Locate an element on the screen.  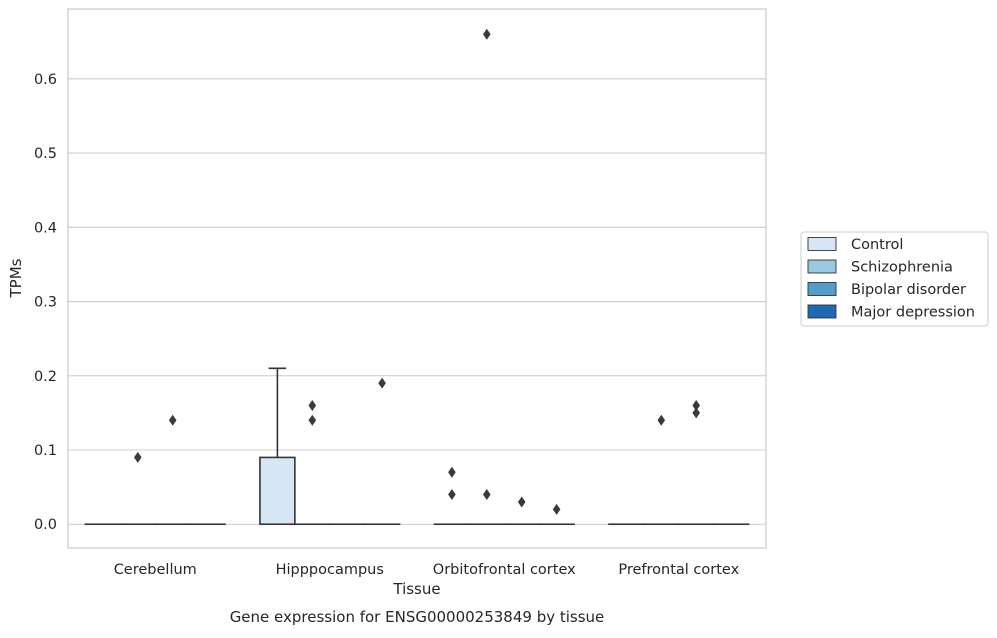
x-tick-label: Cerebellum is located at coordinates (155, 570).